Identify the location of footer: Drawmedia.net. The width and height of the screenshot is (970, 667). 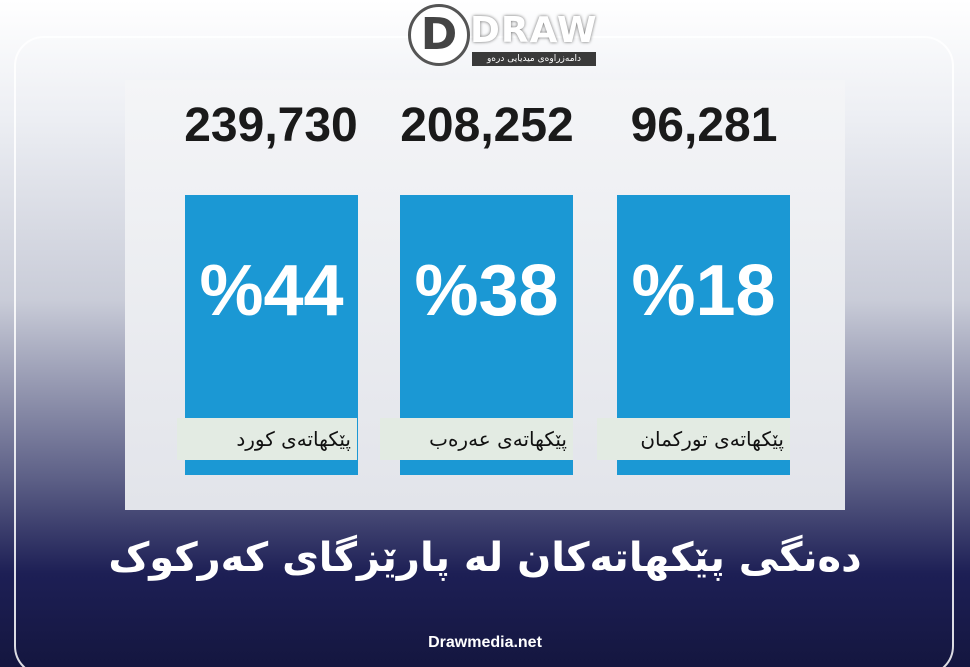
(485, 642).